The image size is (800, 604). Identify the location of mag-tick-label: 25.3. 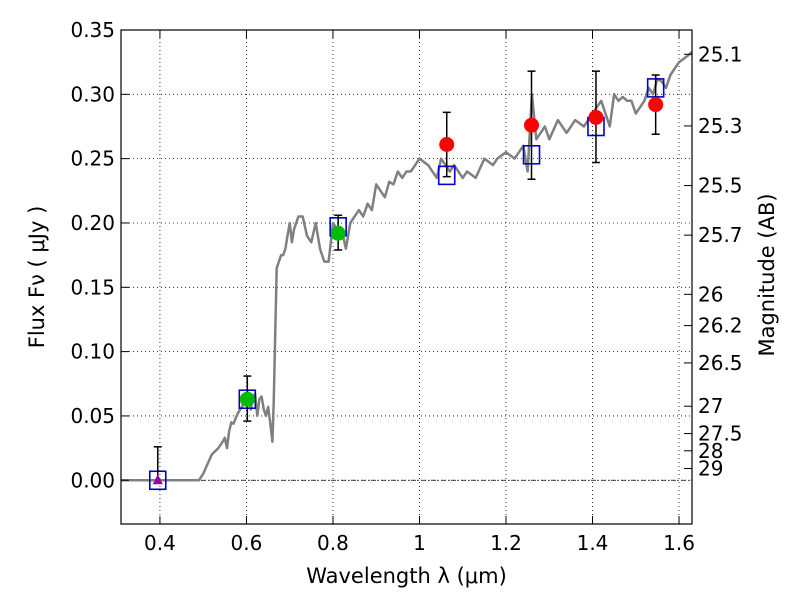
(720, 126).